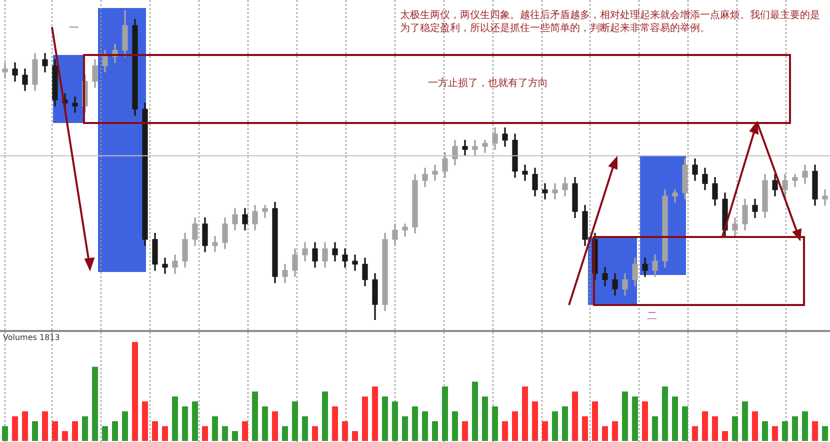 Image resolution: width=830 pixels, height=442 pixels. Describe the element at coordinates (652, 316) in the screenshot. I see `annotation: 二` at that location.